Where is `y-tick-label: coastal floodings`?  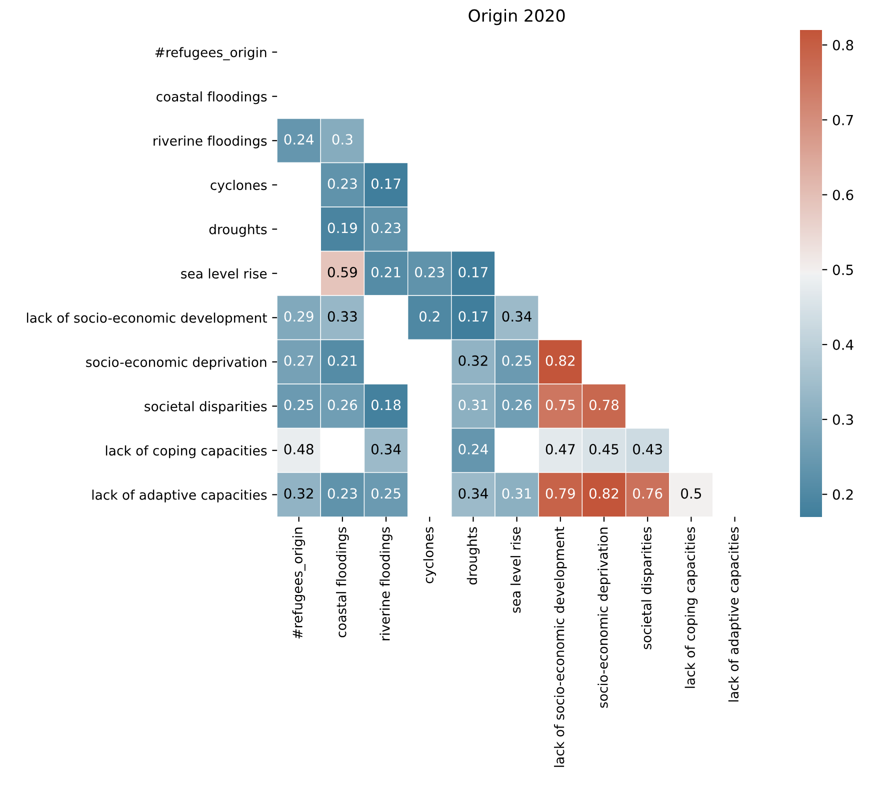 y-tick-label: coastal floodings is located at coordinates (211, 97).